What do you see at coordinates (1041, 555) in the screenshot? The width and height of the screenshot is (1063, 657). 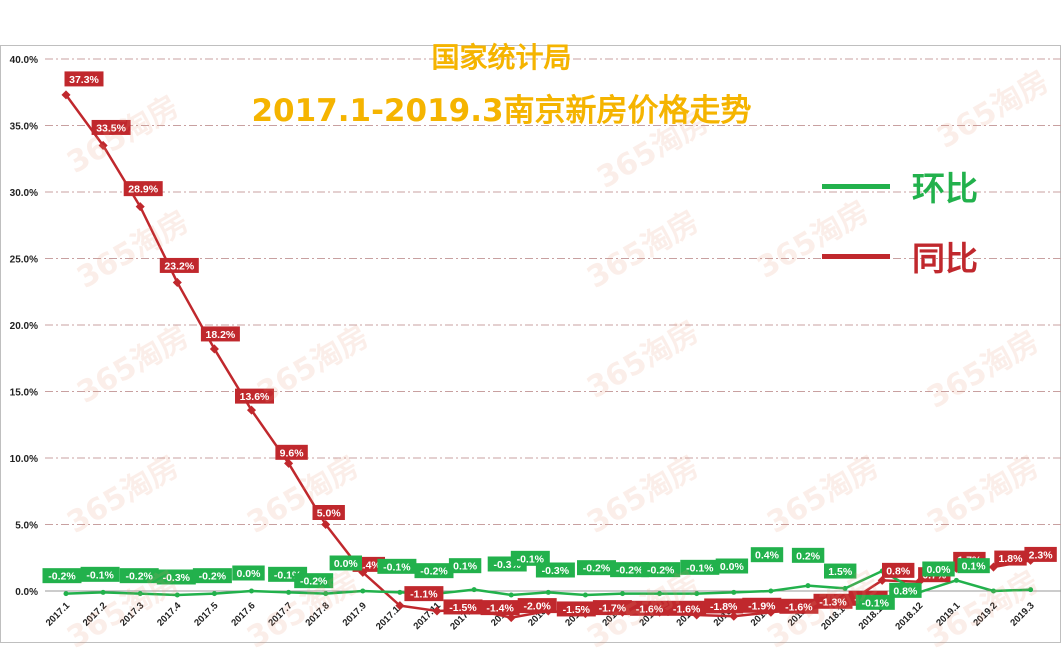 I see `data-label-tongbi: 2.3%` at bounding box center [1041, 555].